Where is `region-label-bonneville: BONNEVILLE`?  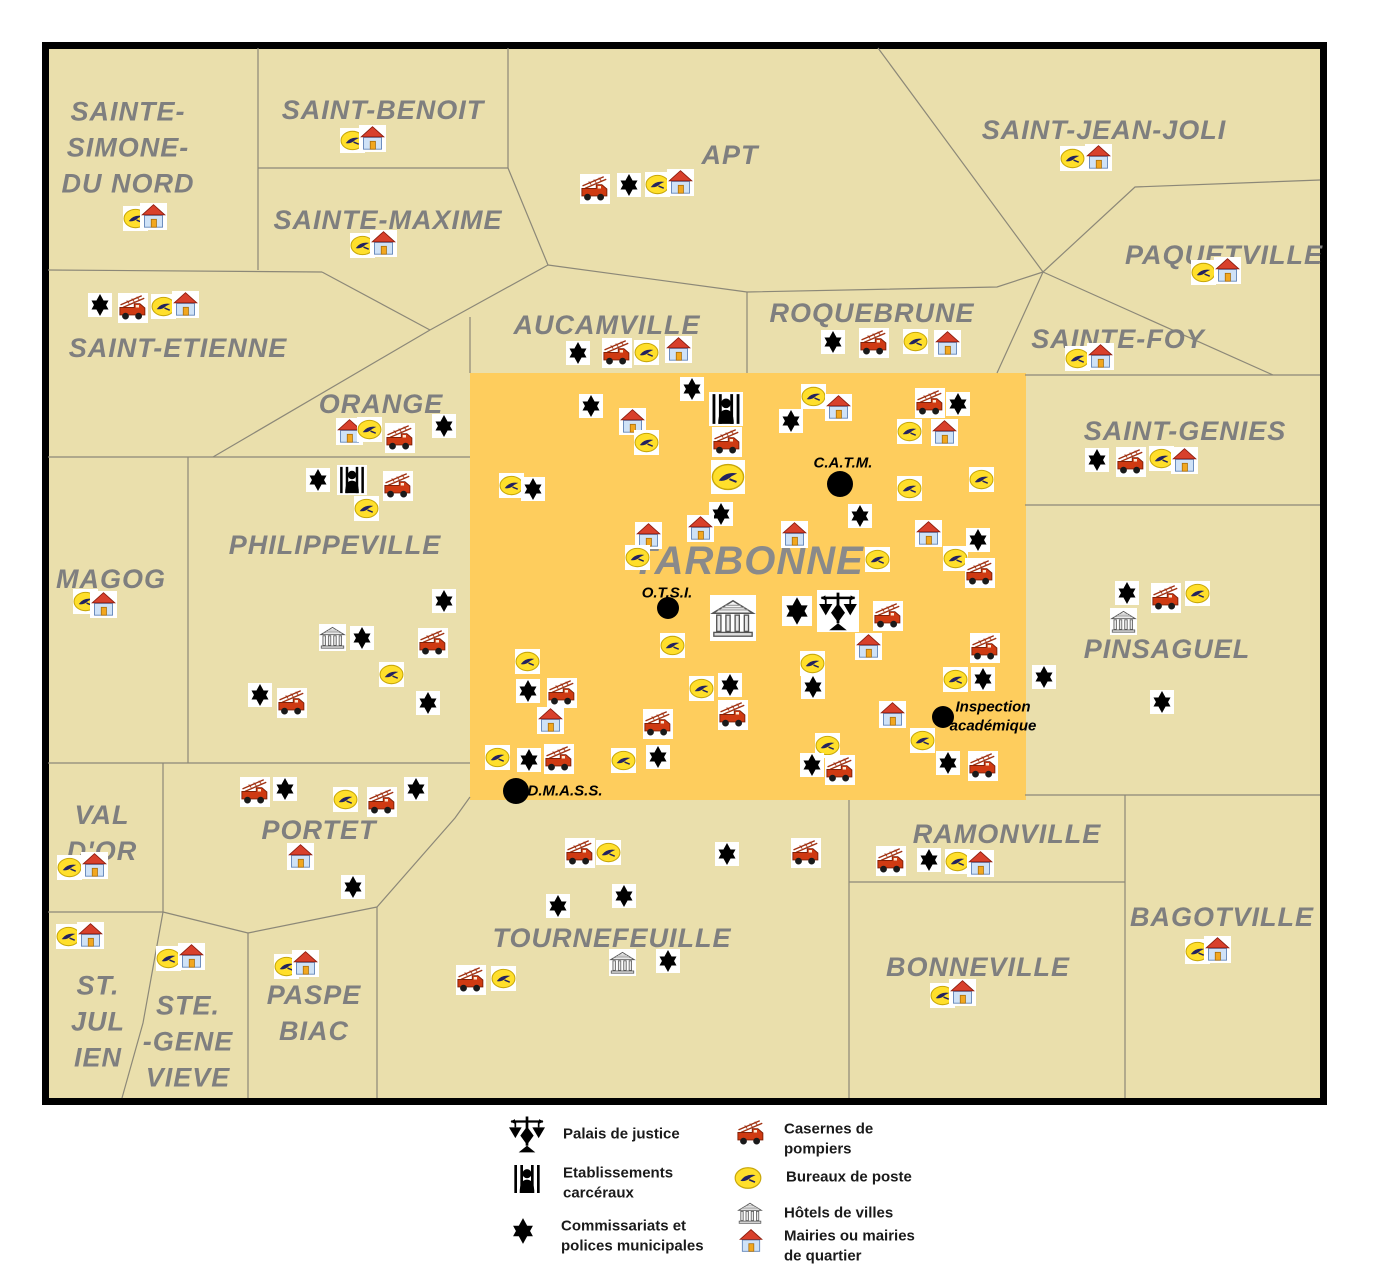
region-label-bonneville: BONNEVILLE is located at coordinates (978, 966).